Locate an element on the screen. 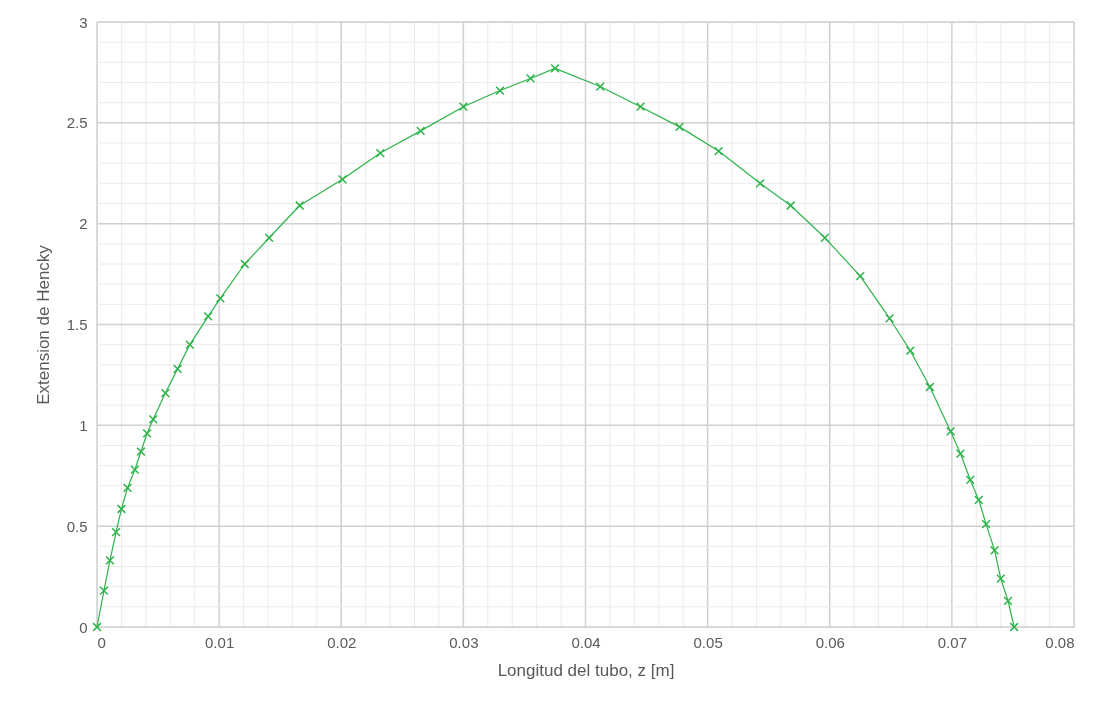  y-tick-label: 0 is located at coordinates (83, 627).